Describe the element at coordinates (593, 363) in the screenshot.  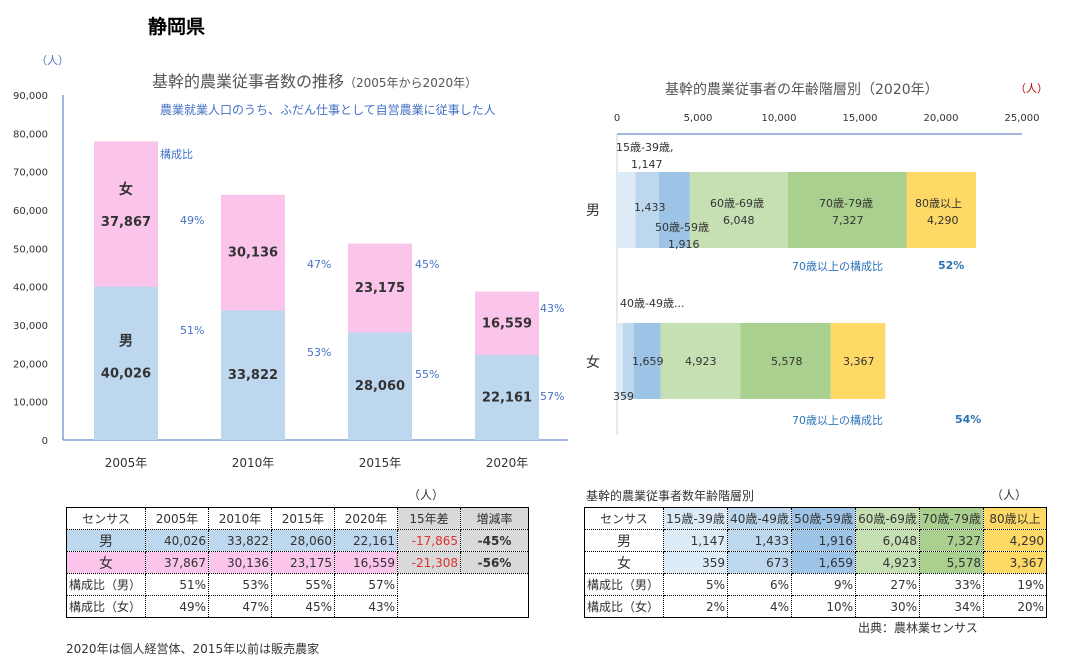
I see `category-female: 女` at that location.